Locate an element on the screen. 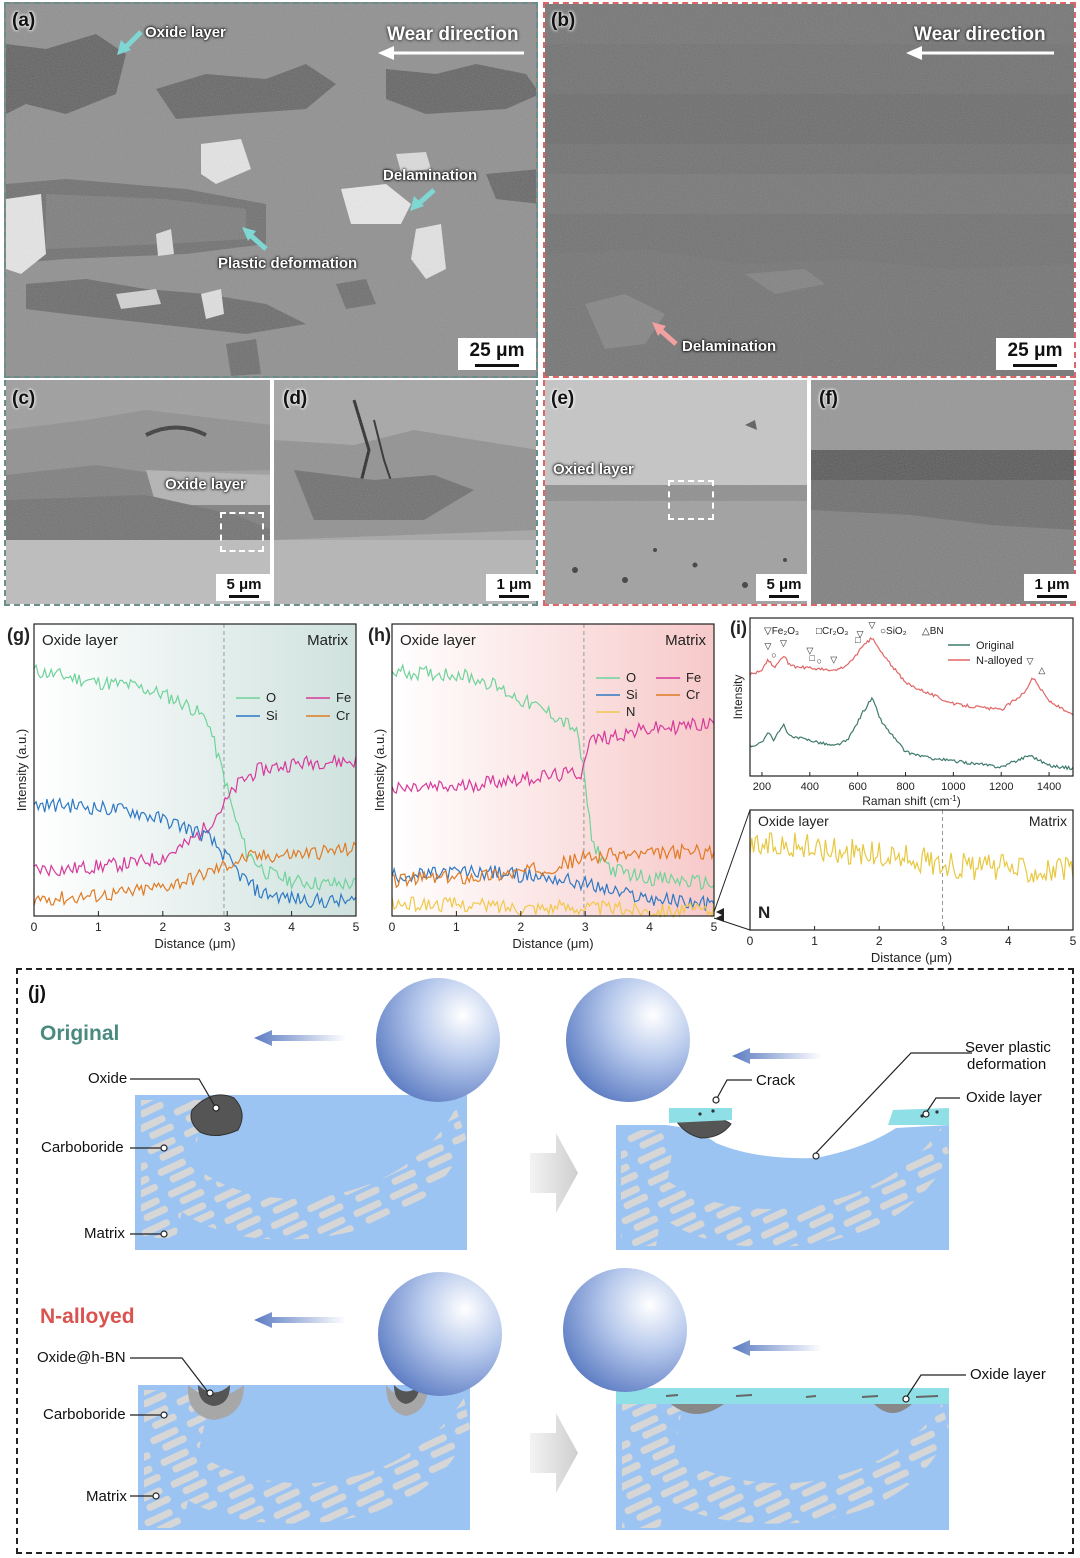 The image size is (1080, 1558). scale-bar-text-d: 1 μm is located at coordinates (514, 584).